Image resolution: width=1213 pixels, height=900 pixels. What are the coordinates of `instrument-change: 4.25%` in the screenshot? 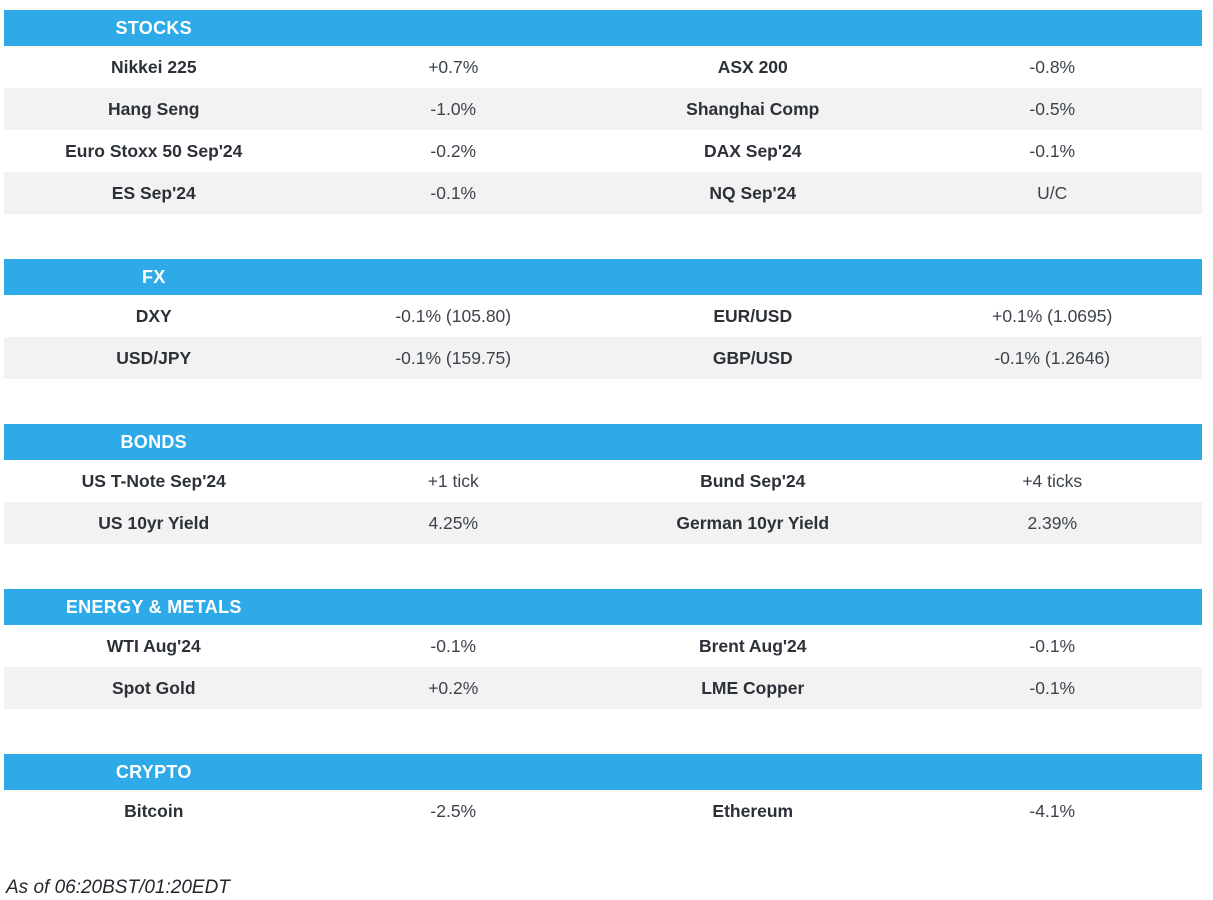 It's located at (453, 522).